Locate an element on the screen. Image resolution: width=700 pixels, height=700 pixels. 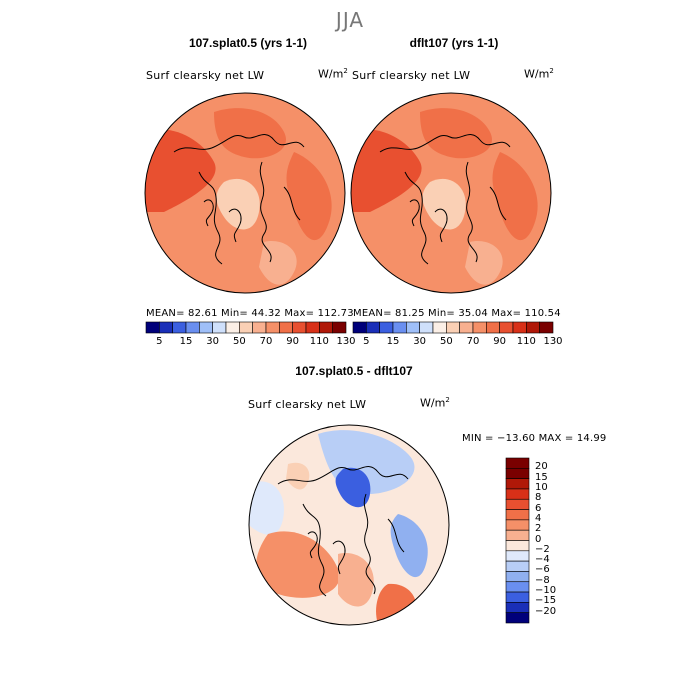
colorbar-2-labels: 5 15 30 50 70 90 110 130 is located at coordinates (459, 343).